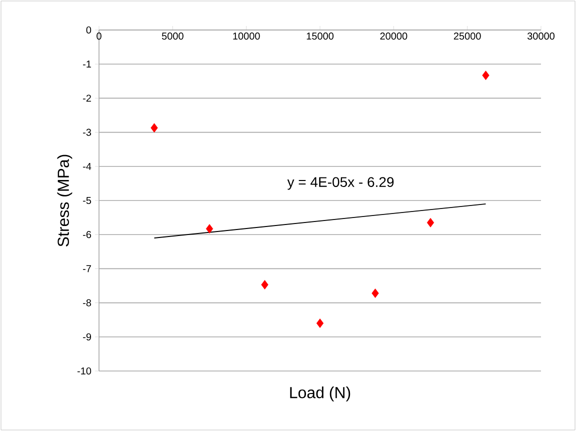 The height and width of the screenshot is (431, 576). What do you see at coordinates (87, 166) in the screenshot?
I see `y-tick-label: -4` at bounding box center [87, 166].